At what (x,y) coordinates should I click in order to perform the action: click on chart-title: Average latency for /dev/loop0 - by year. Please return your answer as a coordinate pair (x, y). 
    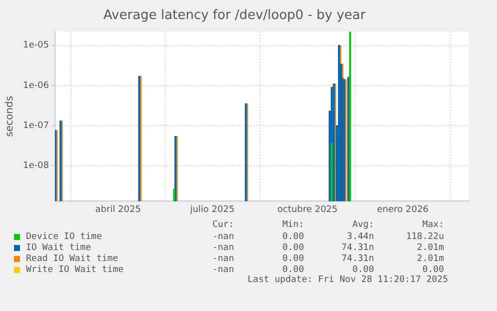
    Looking at the image, I should click on (234, 16).